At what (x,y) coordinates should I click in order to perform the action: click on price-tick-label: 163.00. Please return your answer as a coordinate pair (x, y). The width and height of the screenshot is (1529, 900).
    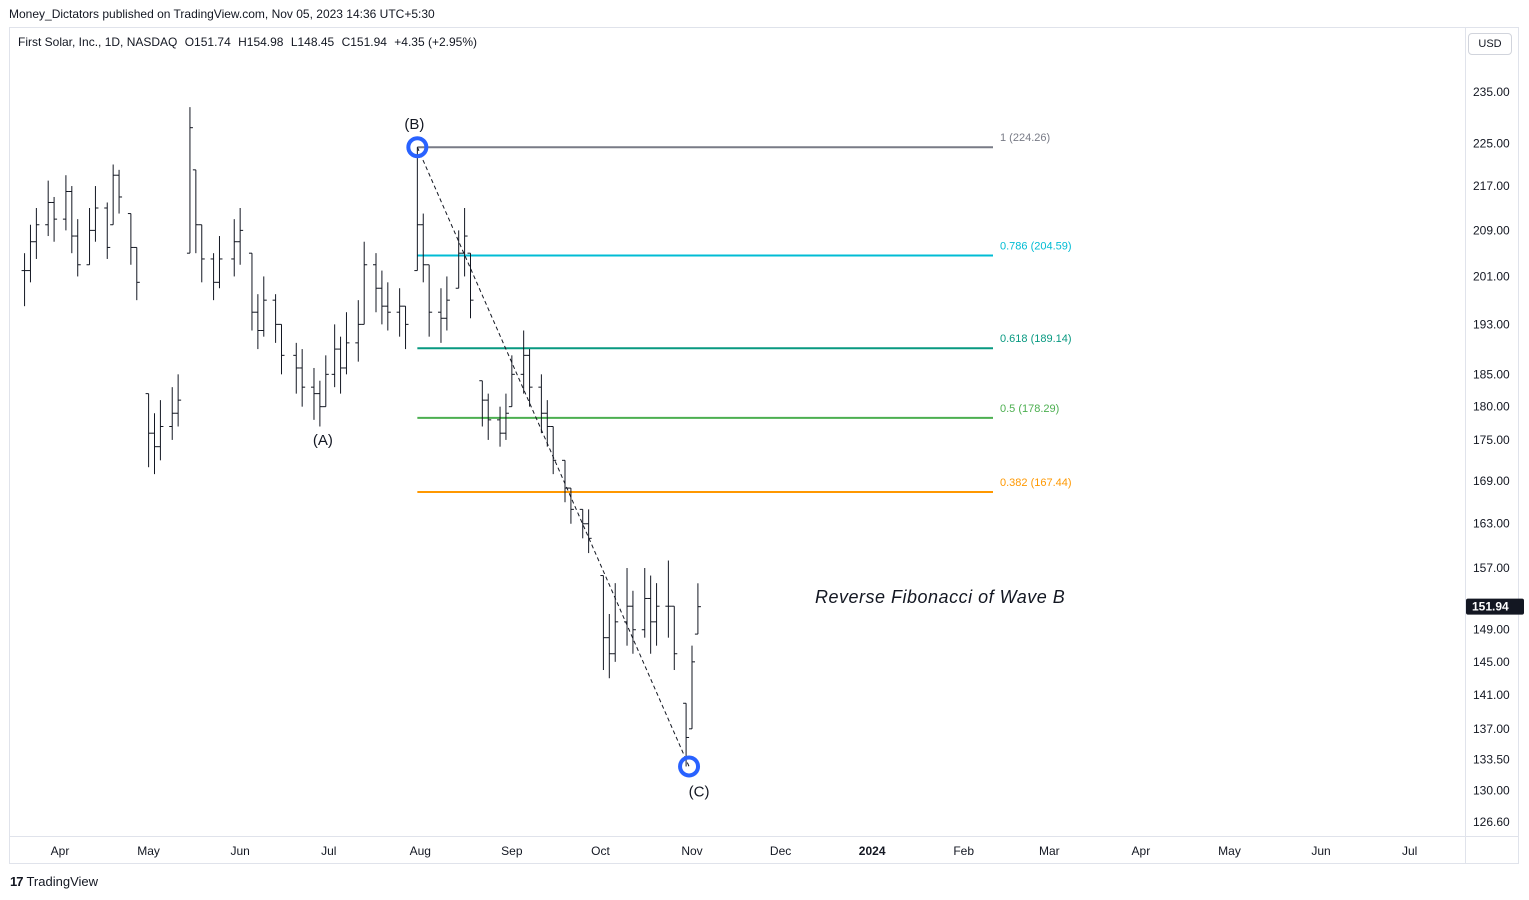
    Looking at the image, I should click on (1491, 524).